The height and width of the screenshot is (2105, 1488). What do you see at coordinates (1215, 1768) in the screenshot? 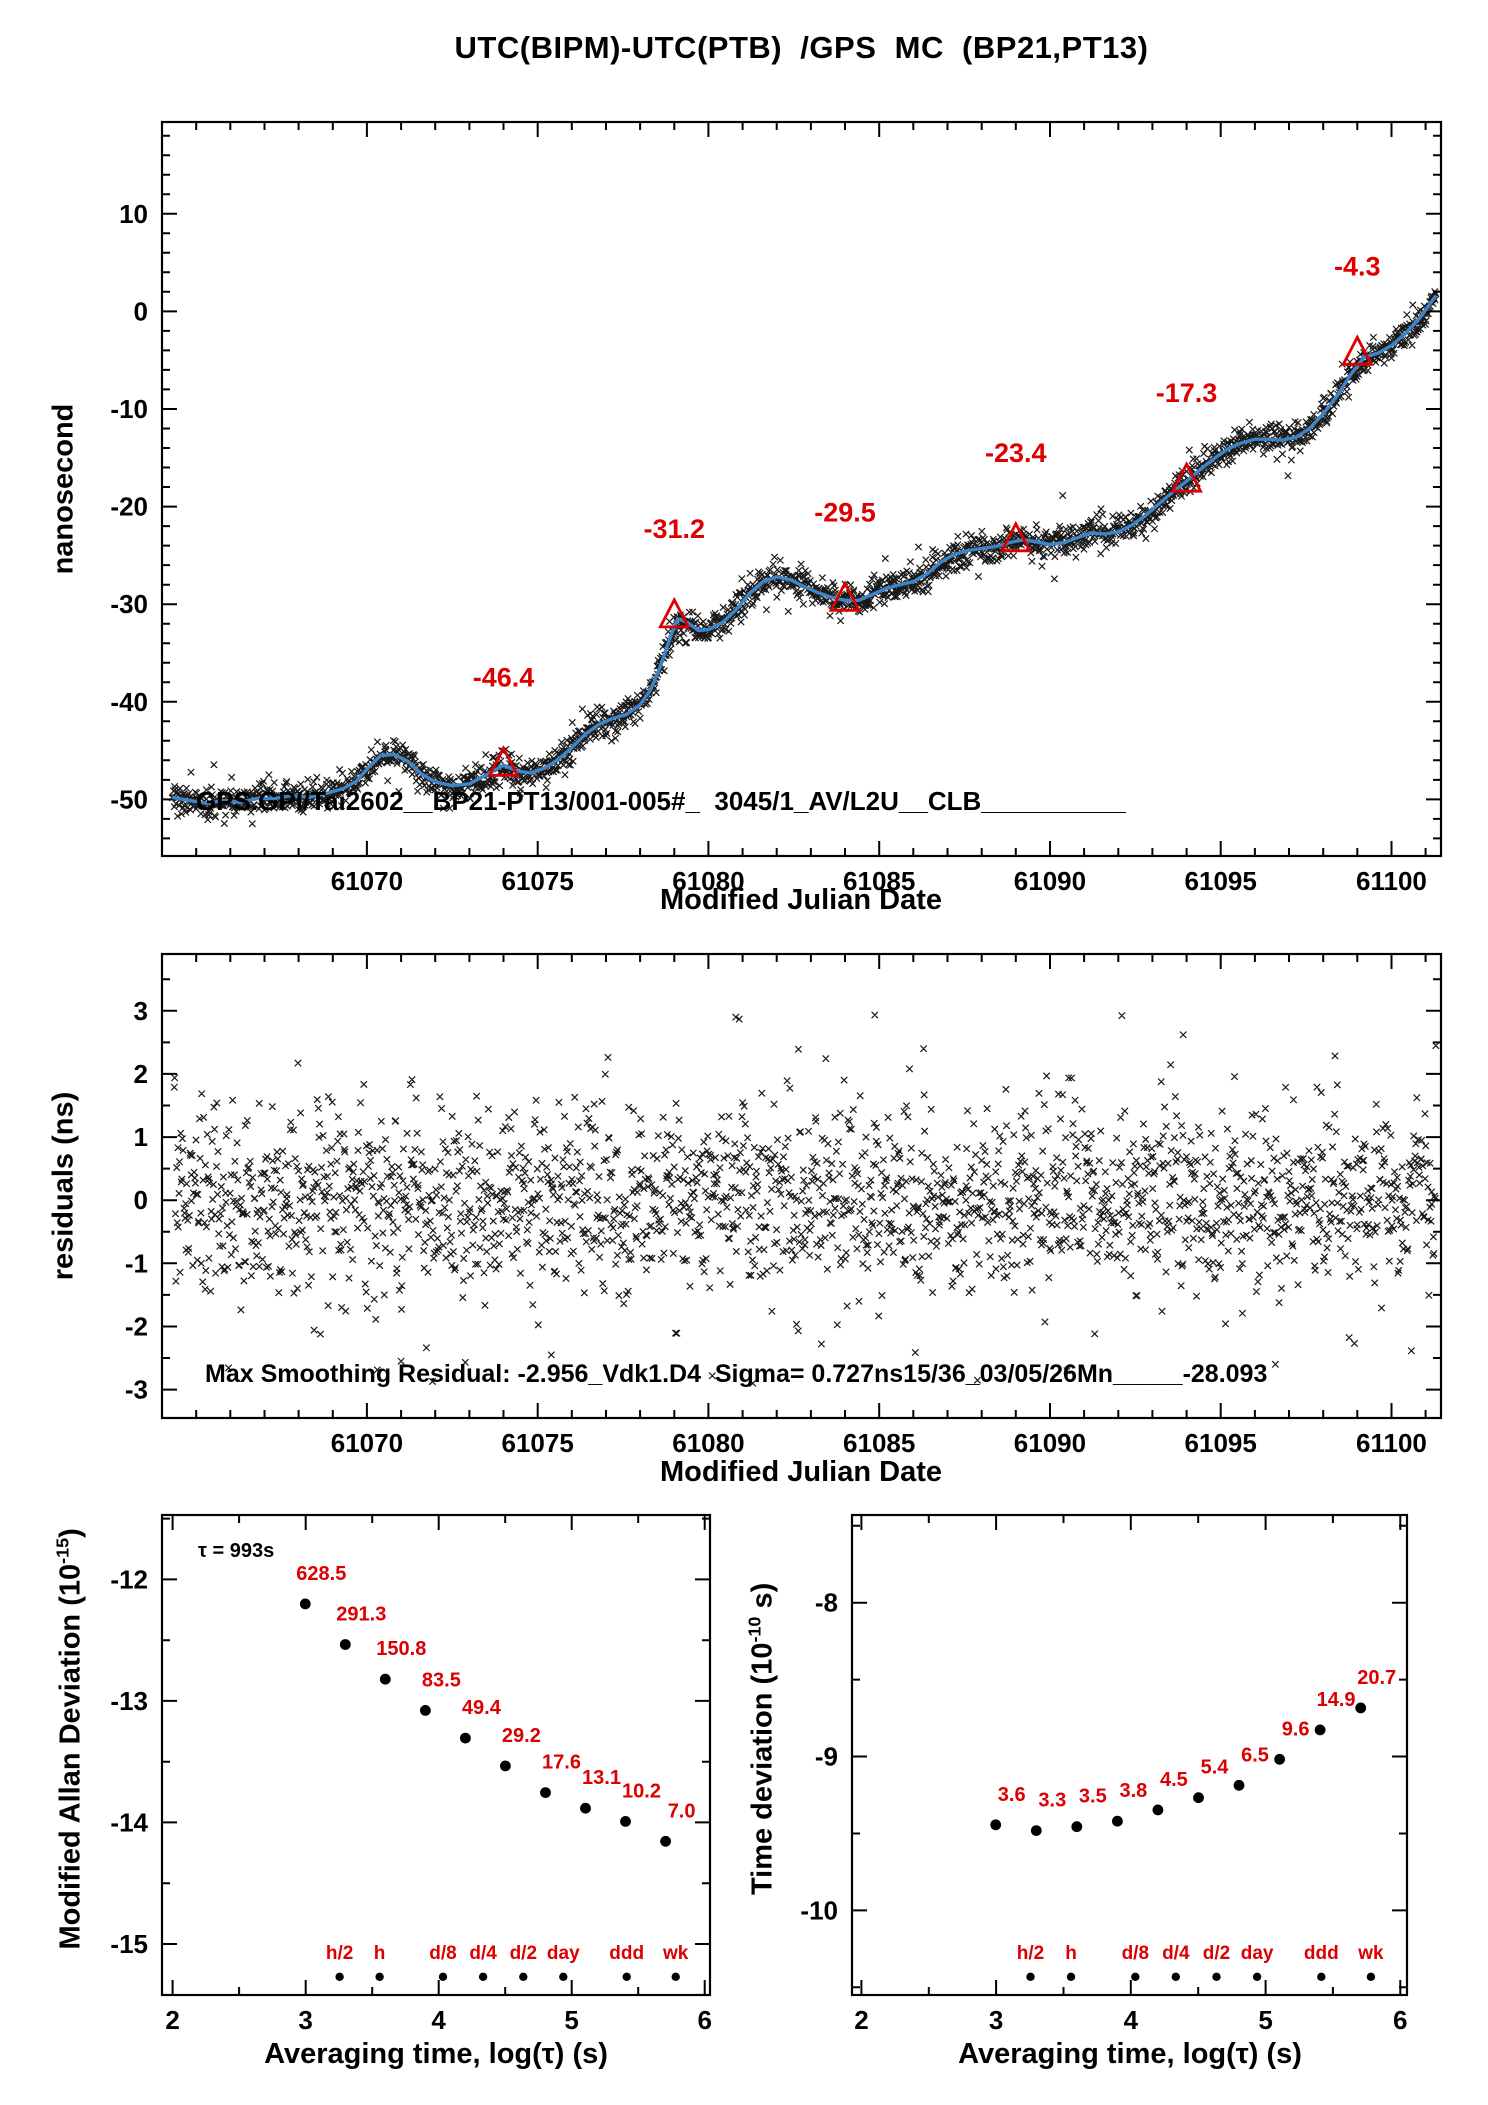
I see `point-value-label: 5.4` at bounding box center [1215, 1768].